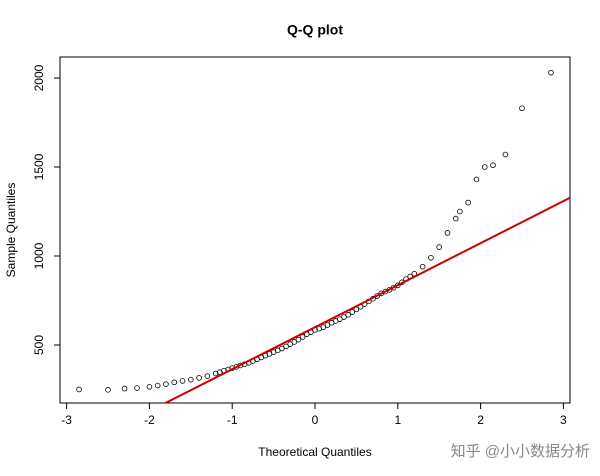 This screenshot has width=600, height=476. What do you see at coordinates (39, 166) in the screenshot?
I see `y-tick-label: 1500` at bounding box center [39, 166].